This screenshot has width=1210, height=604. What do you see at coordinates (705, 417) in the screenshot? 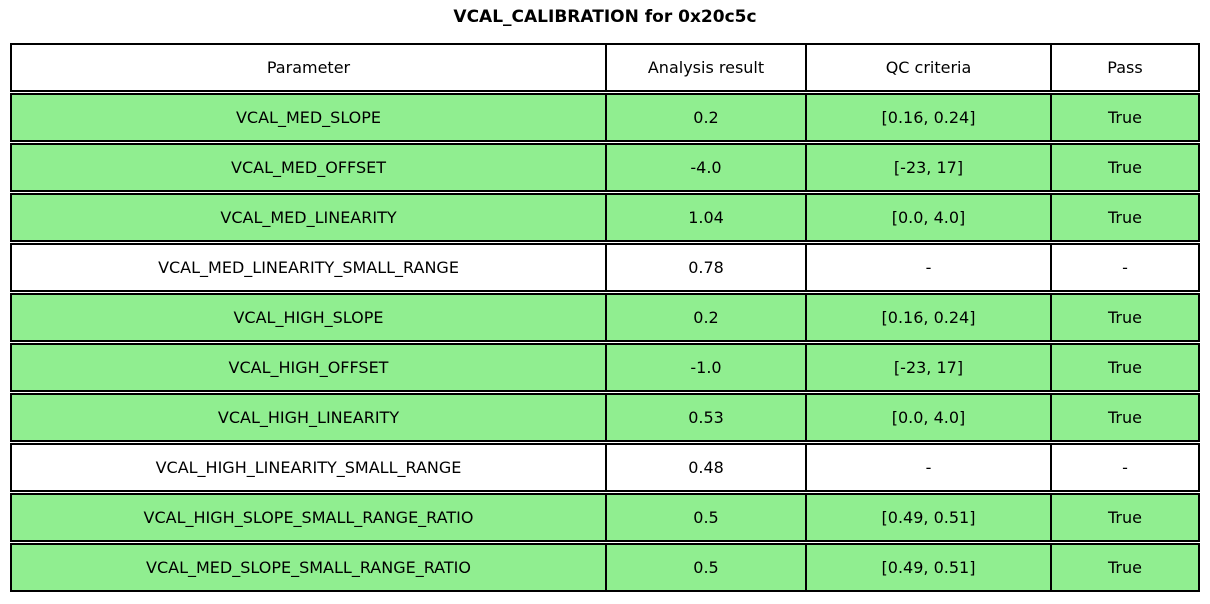
I see `analysis-result-cell: 0.53` at bounding box center [705, 417].